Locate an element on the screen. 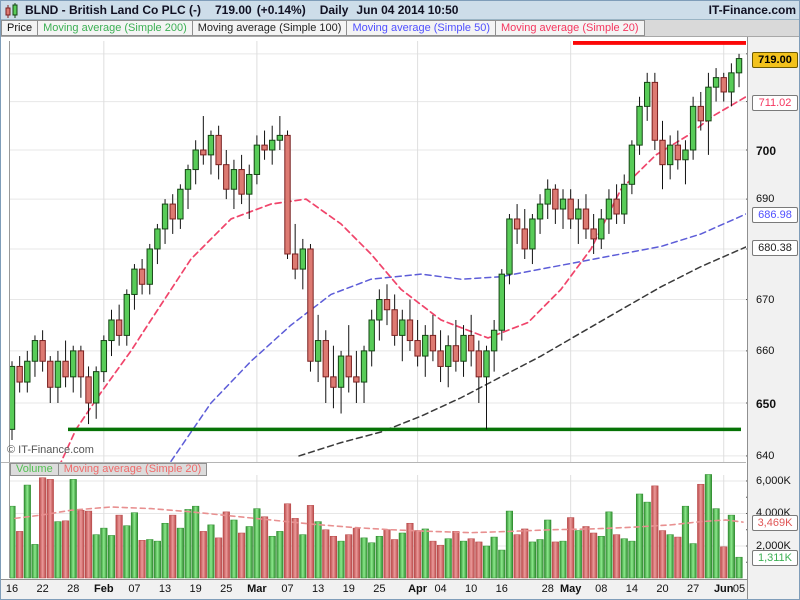  price-tick-label: 640 is located at coordinates (765, 455).